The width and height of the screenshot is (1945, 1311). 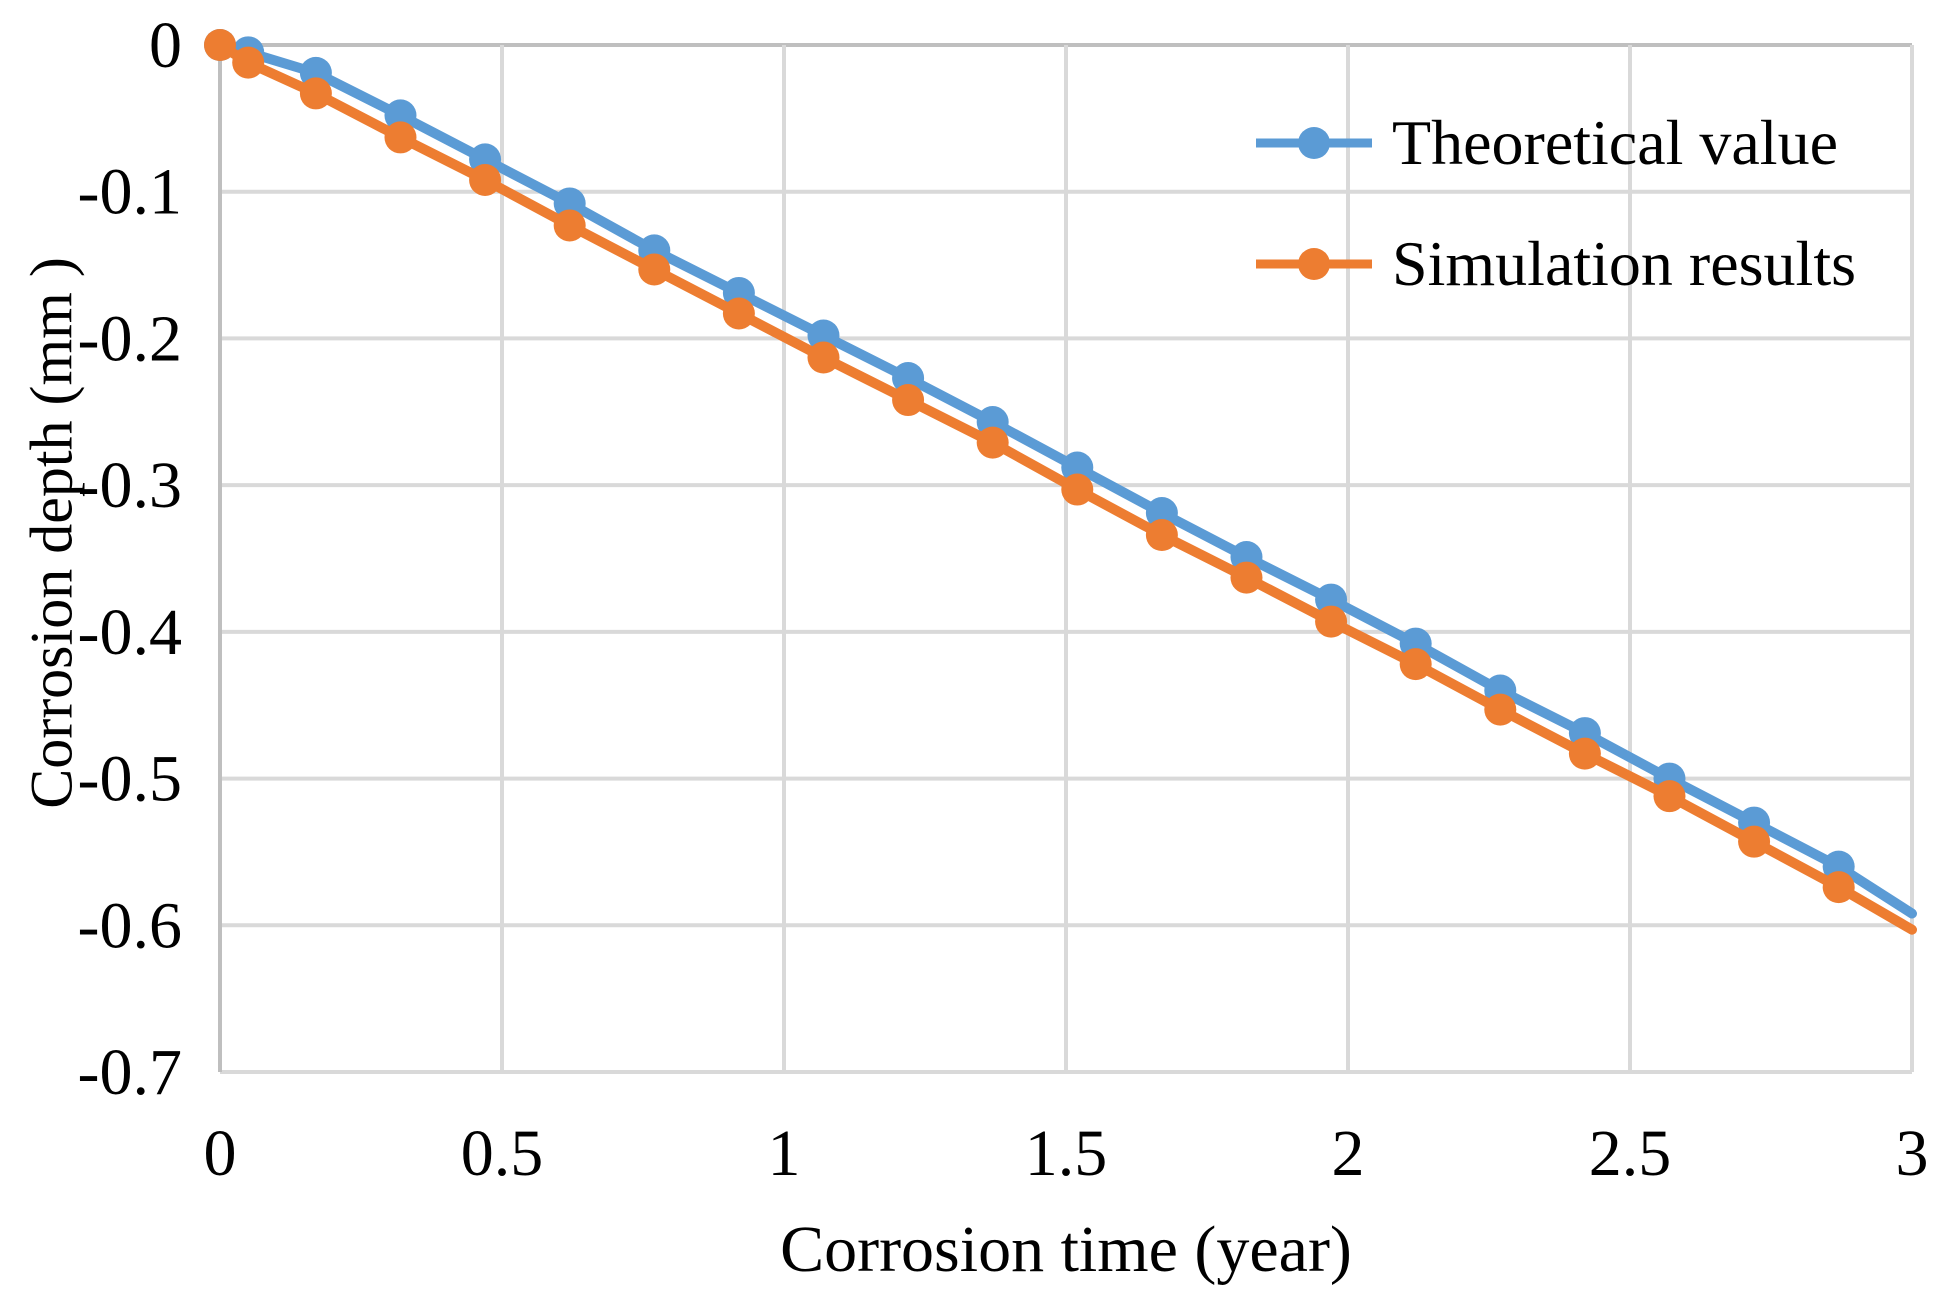 What do you see at coordinates (130, 632) in the screenshot?
I see `y-tick-label: -0.4` at bounding box center [130, 632].